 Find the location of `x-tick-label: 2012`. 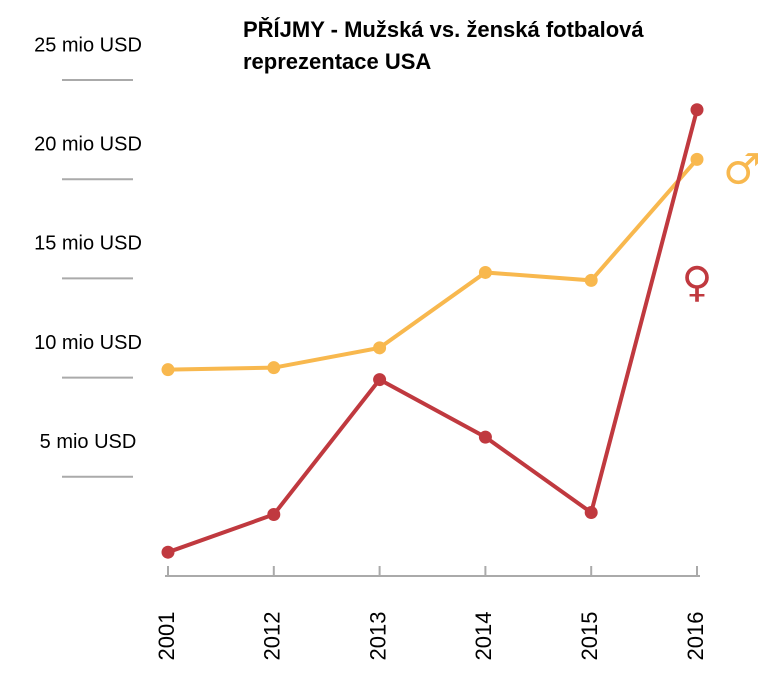

x-tick-label: 2012 is located at coordinates (272, 636).